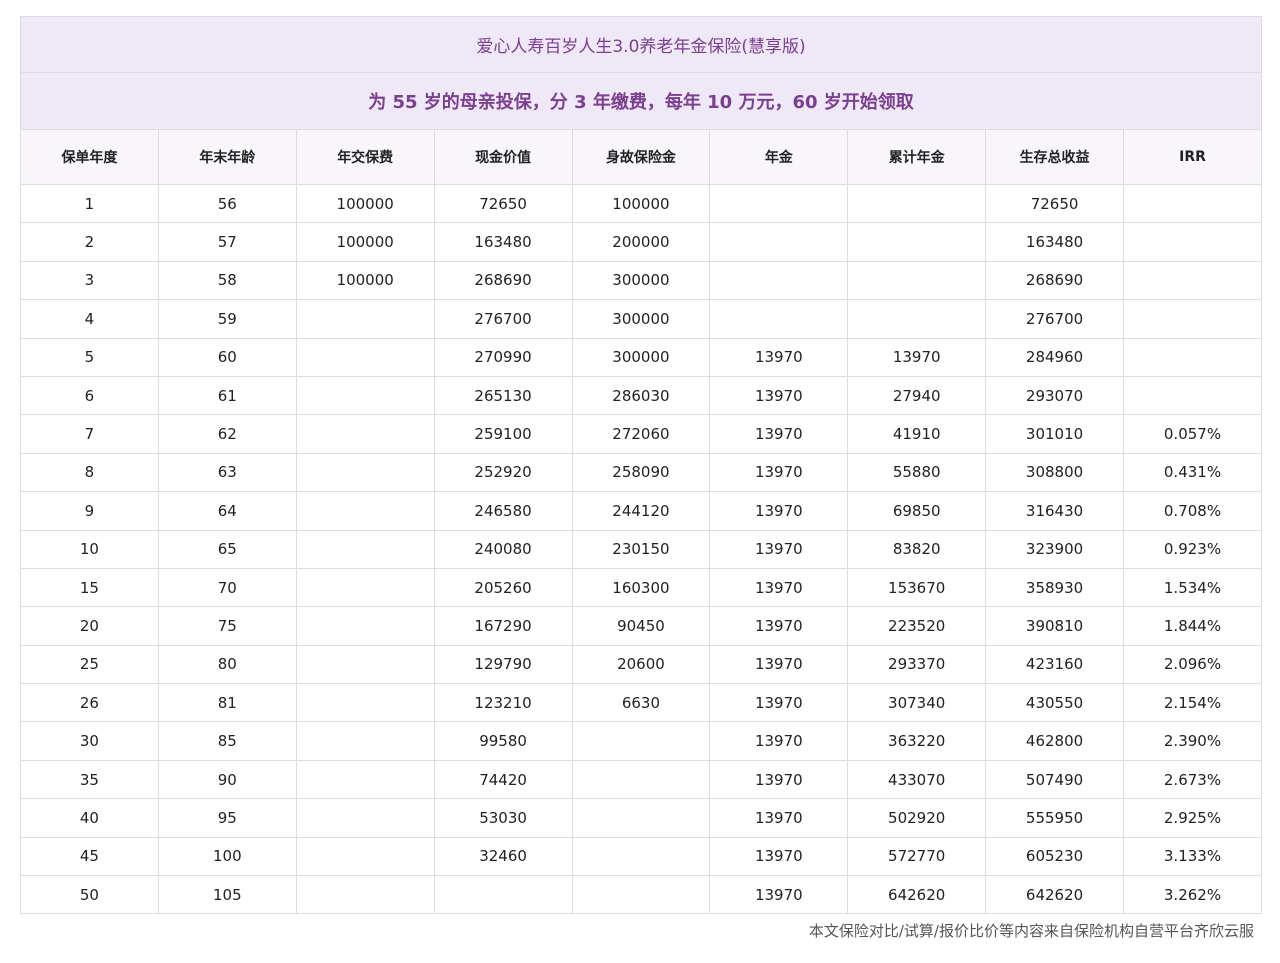 This screenshot has width=1280, height=963. What do you see at coordinates (1054, 157) in the screenshot?
I see `column-header: 生存总收益` at bounding box center [1054, 157].